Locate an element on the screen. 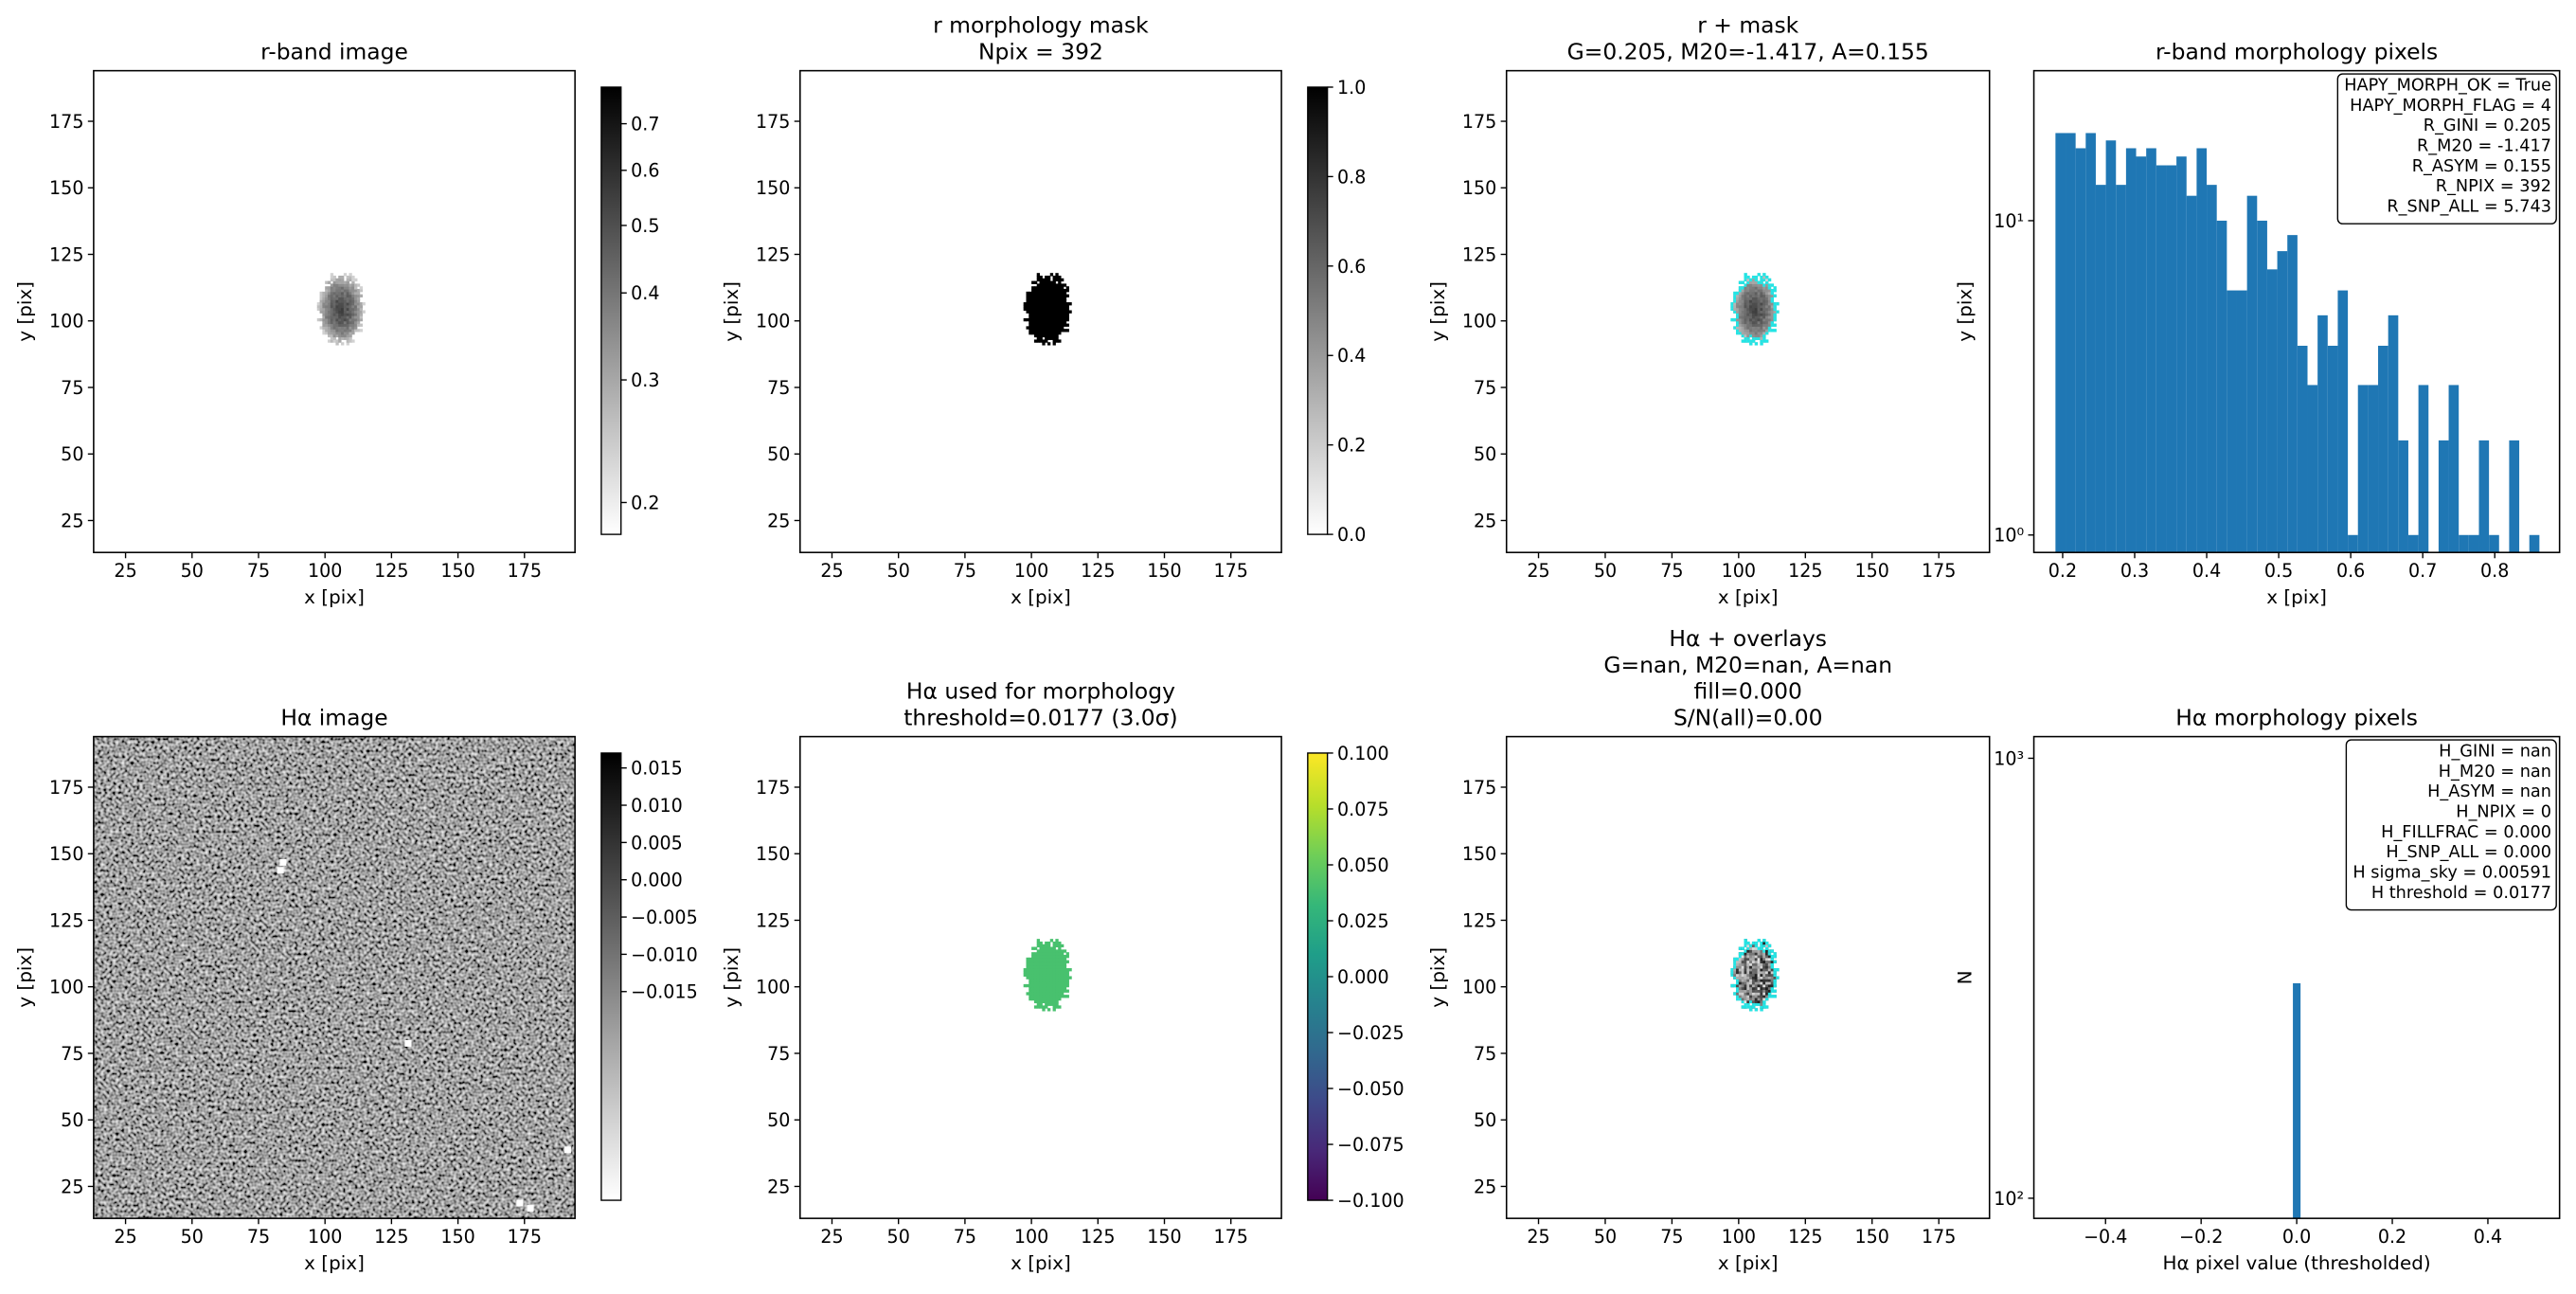  image is located at coordinates (334, 977).